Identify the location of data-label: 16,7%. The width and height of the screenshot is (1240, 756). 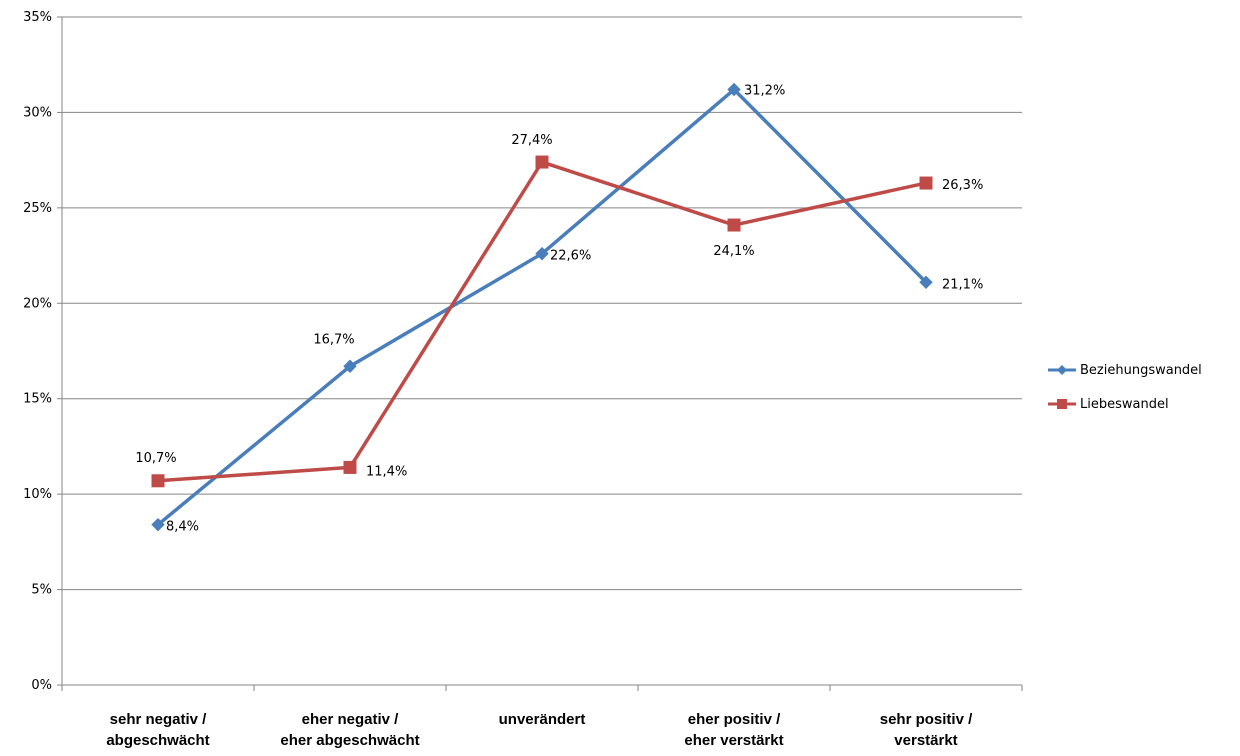
(333, 339).